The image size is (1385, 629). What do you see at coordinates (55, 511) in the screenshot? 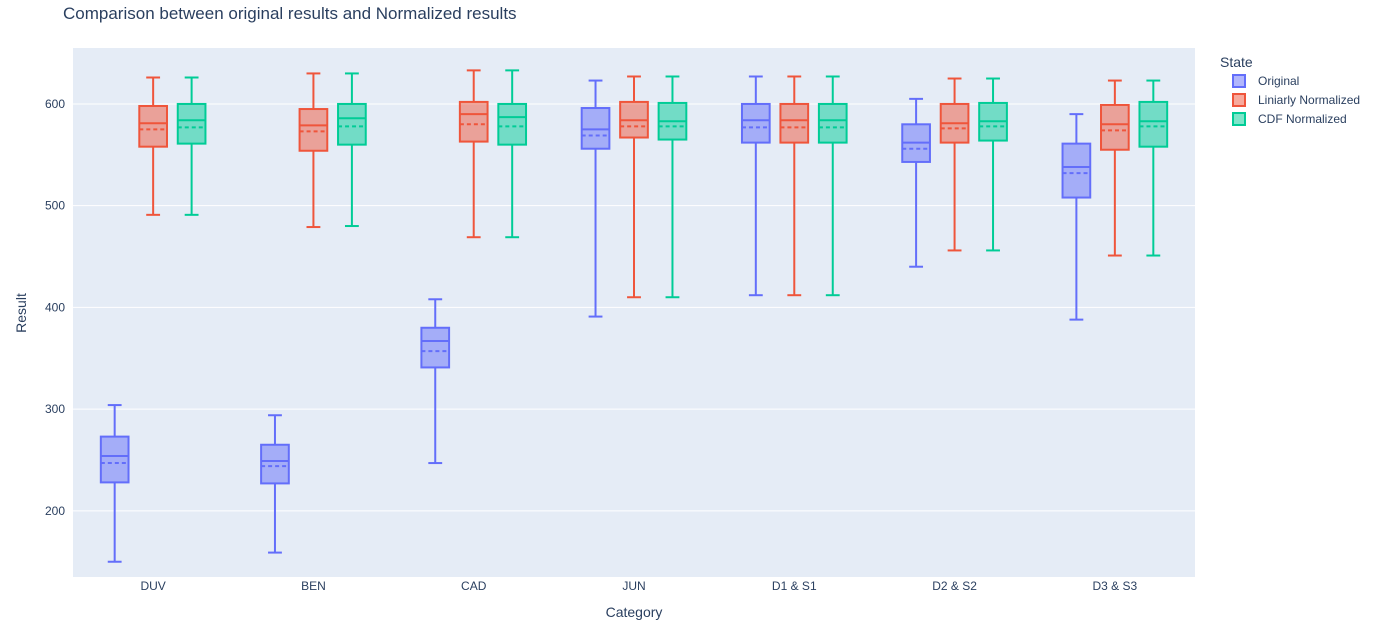
I see `y-tick-label: 200` at bounding box center [55, 511].